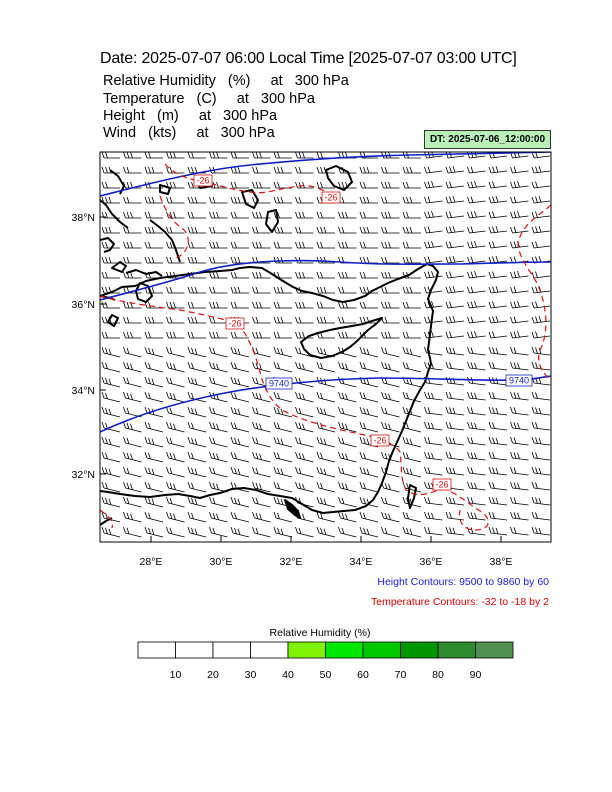  Describe the element at coordinates (83, 305) in the screenshot. I see `lat-label-36: 36°N` at that location.